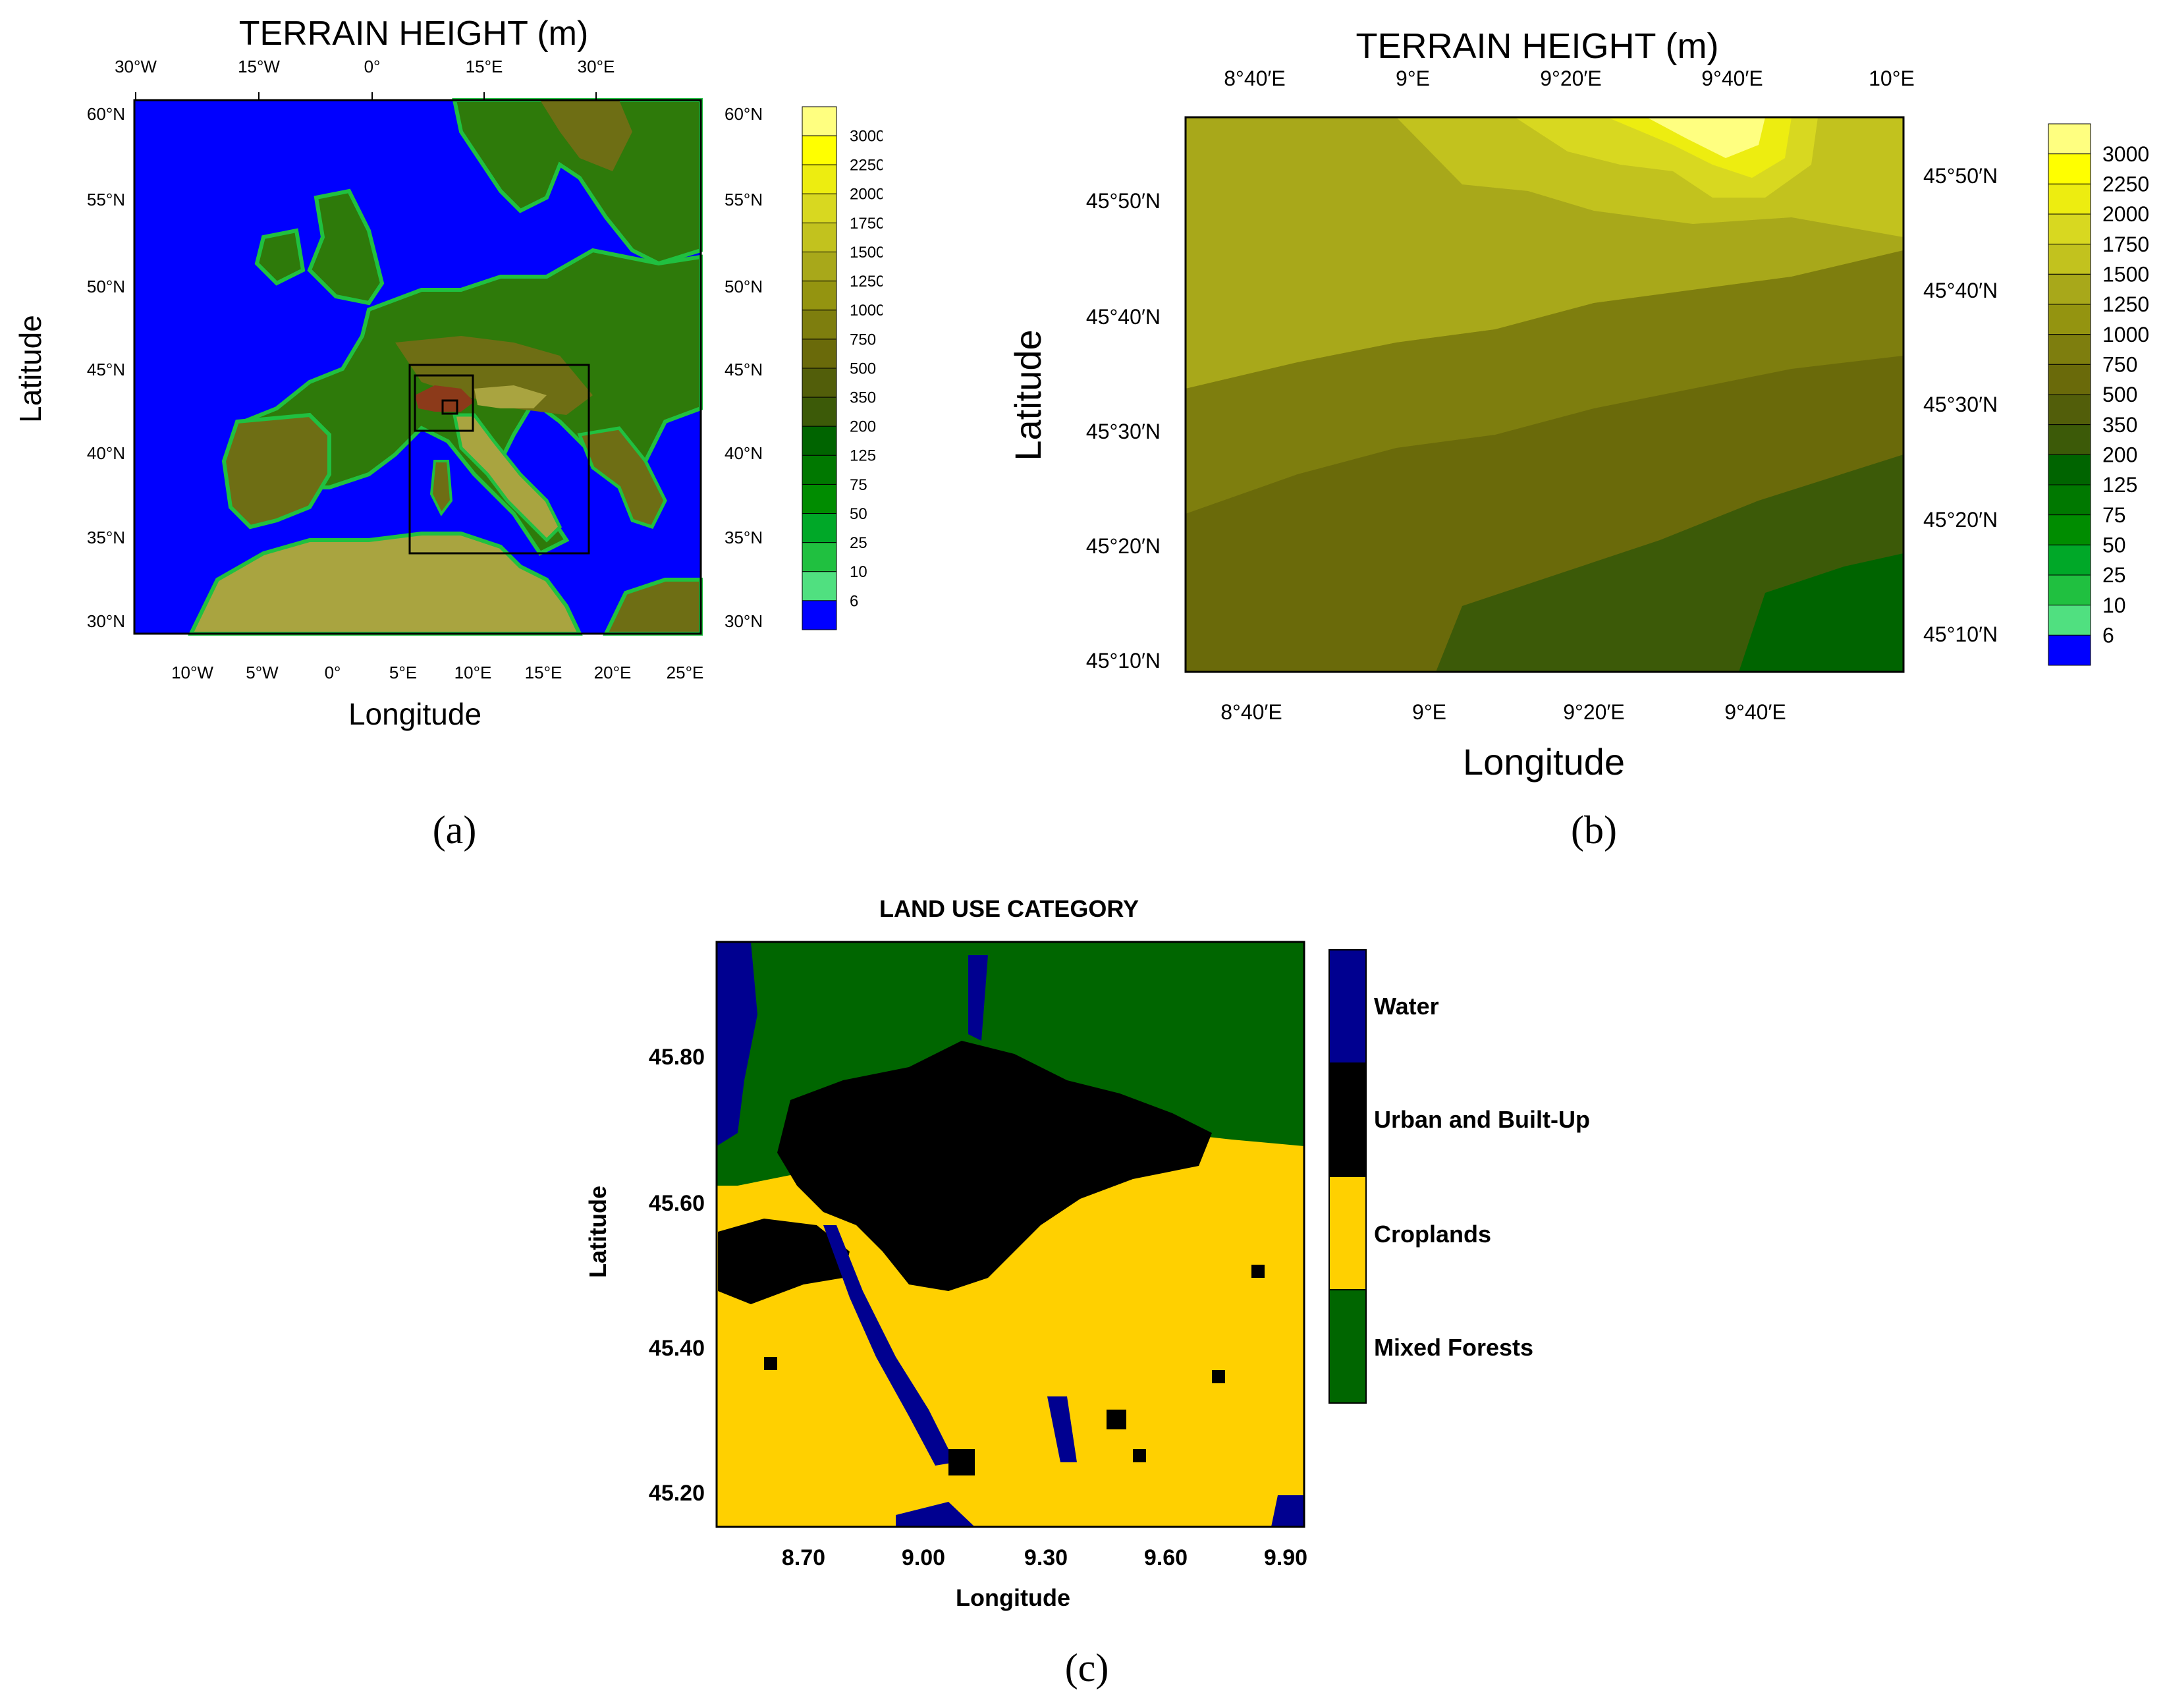 The image size is (2163, 1708). I want to click on legend-swatch-forests, so click(1347, 1346).